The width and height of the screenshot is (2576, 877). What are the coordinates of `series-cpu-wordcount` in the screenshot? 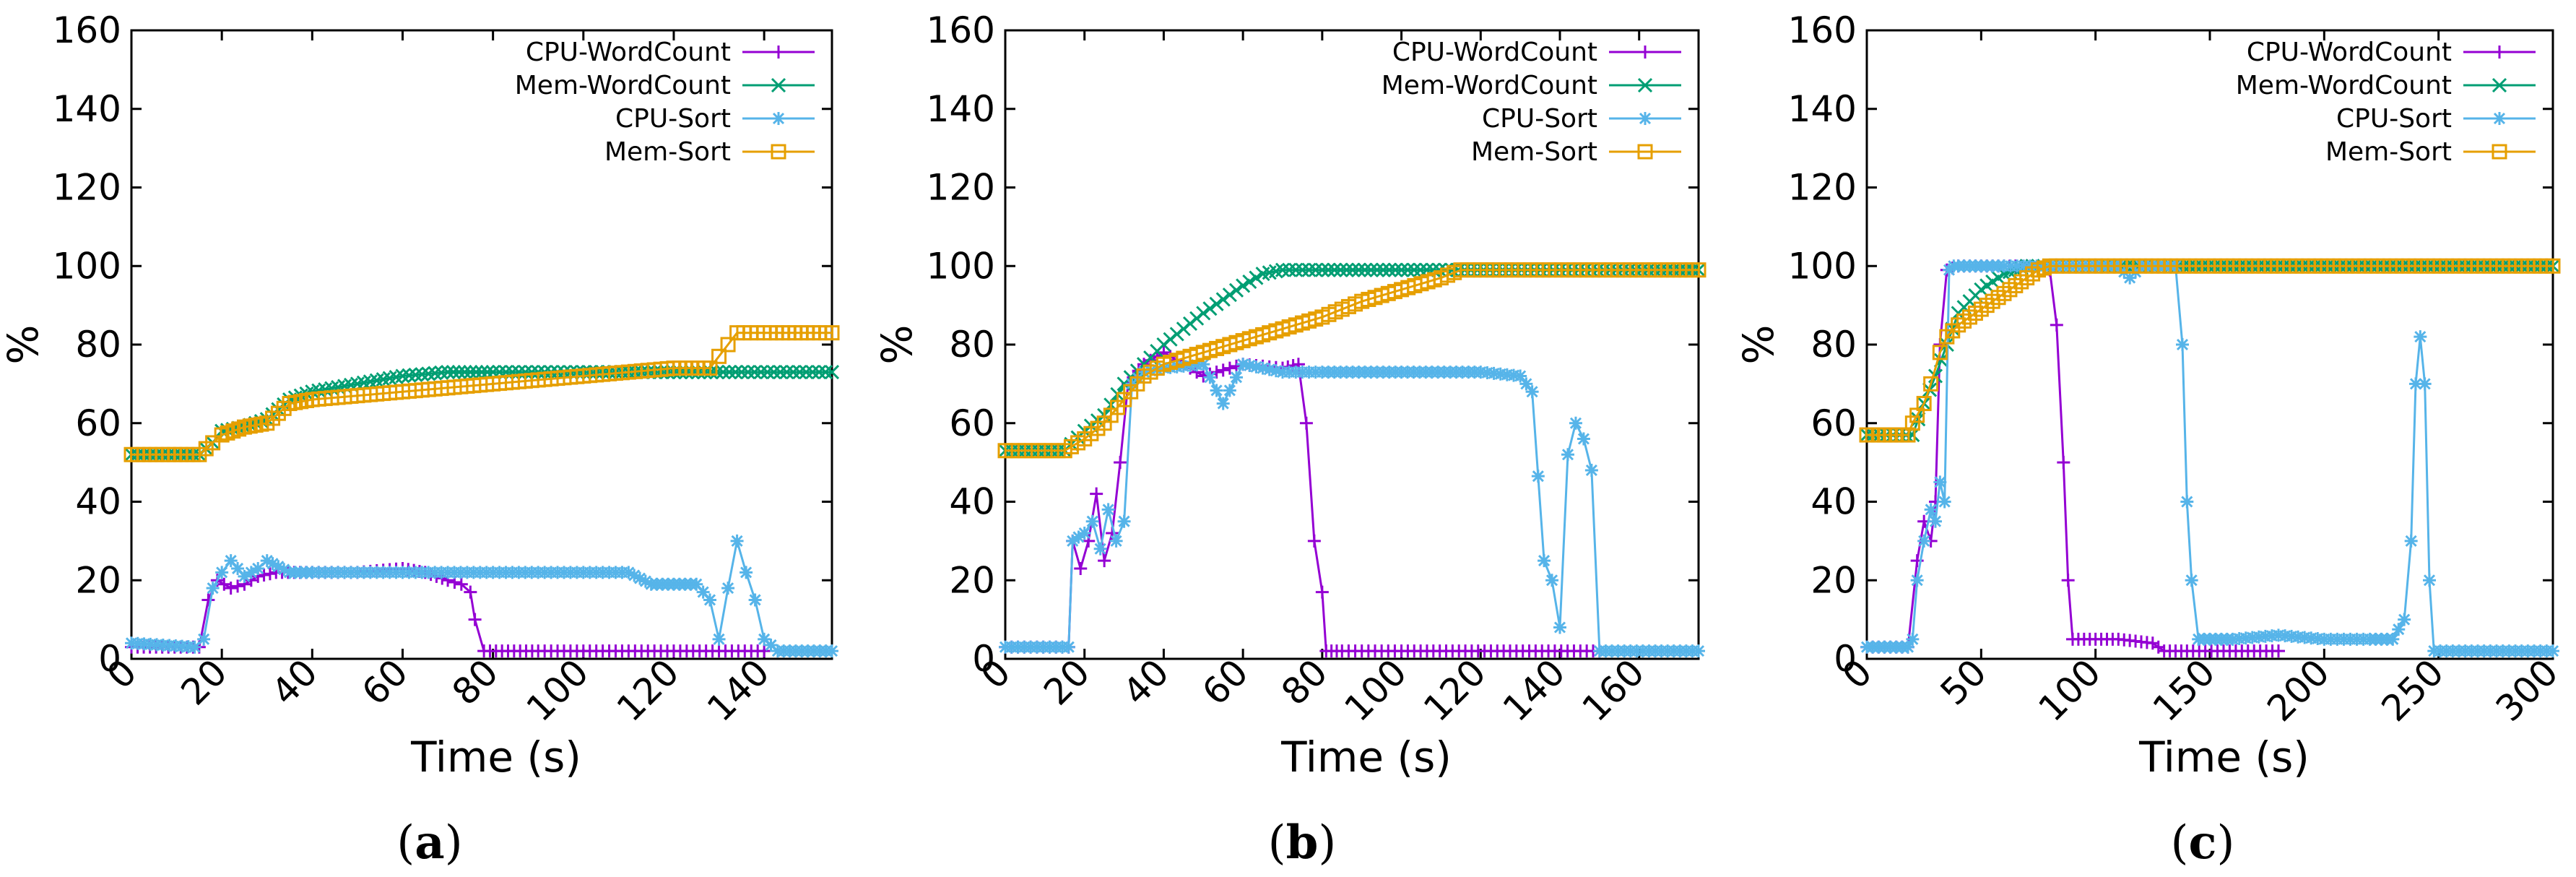 It's located at (2072, 458).